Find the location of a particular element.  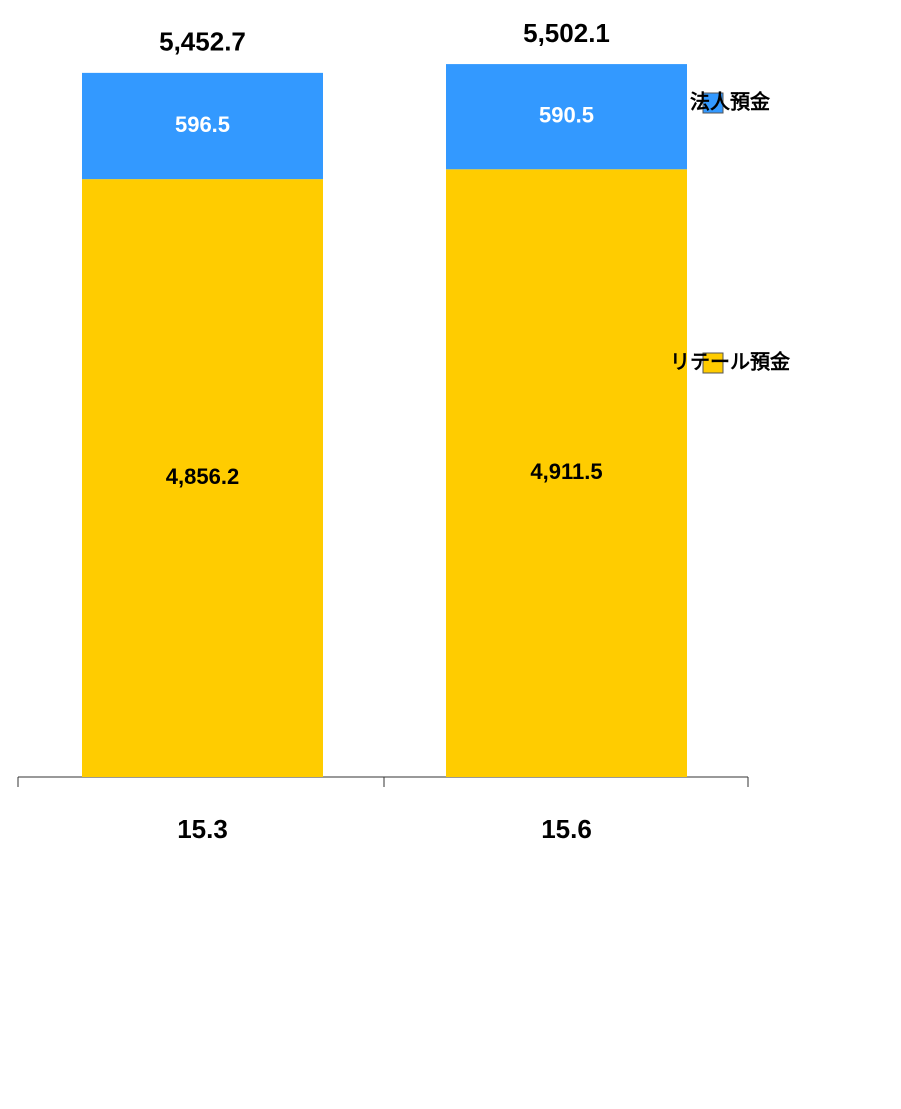

total-label: 5,502.1 is located at coordinates (566, 33).